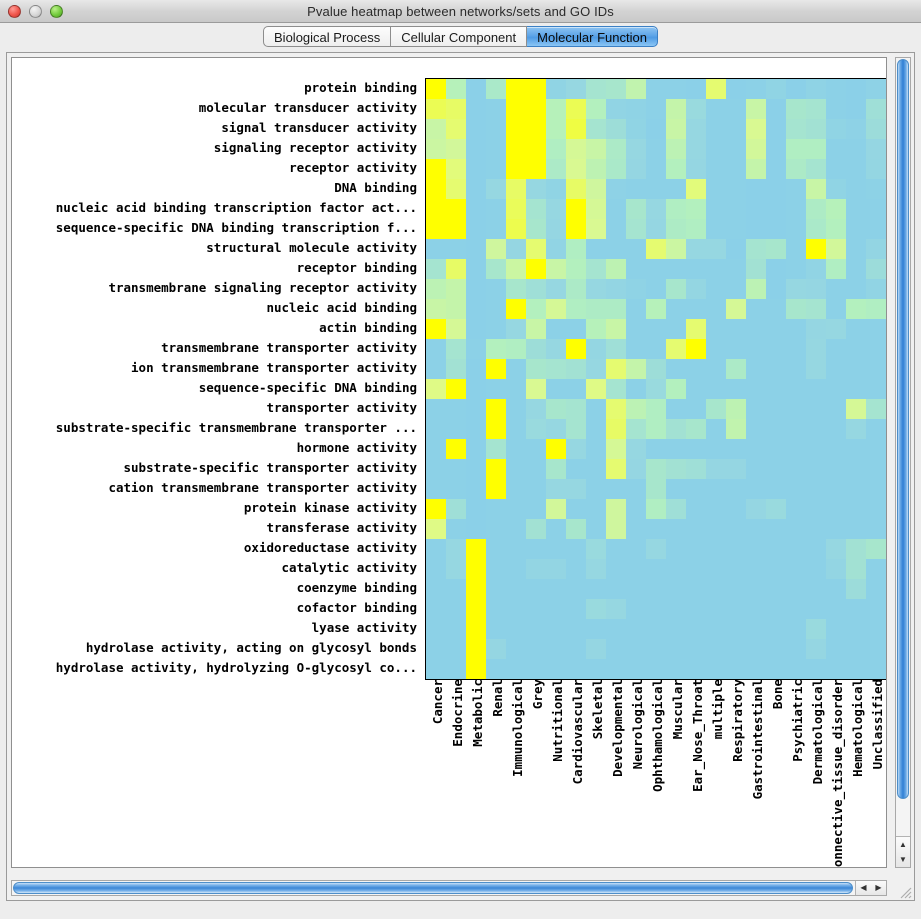 This screenshot has height=919, width=921. Describe the element at coordinates (903, 859) in the screenshot. I see `scroll-down-icon: ▼` at that location.